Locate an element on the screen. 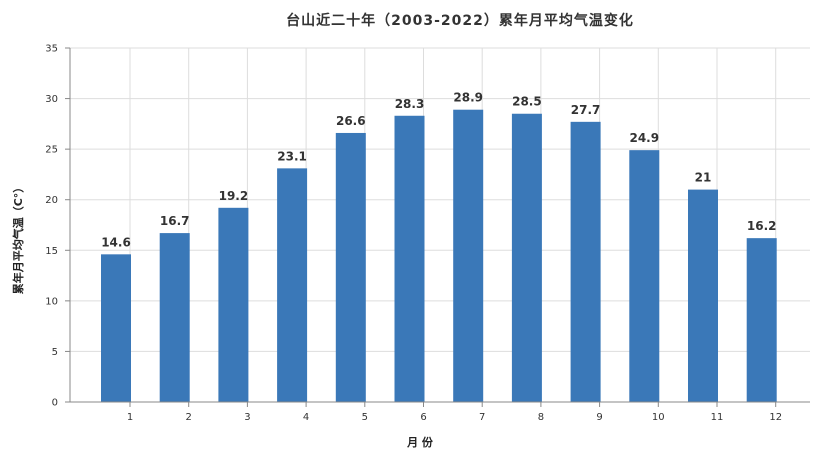 This screenshot has width=824, height=450. data-label: 21 is located at coordinates (703, 178).